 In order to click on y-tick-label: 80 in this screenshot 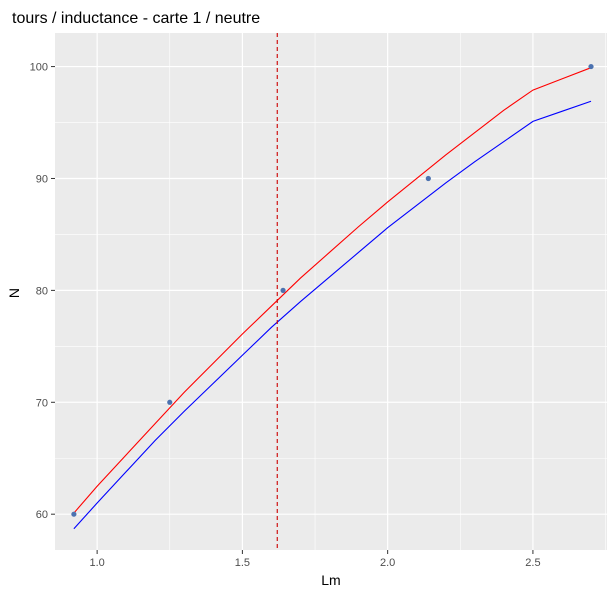, I will do `click(42, 291)`.